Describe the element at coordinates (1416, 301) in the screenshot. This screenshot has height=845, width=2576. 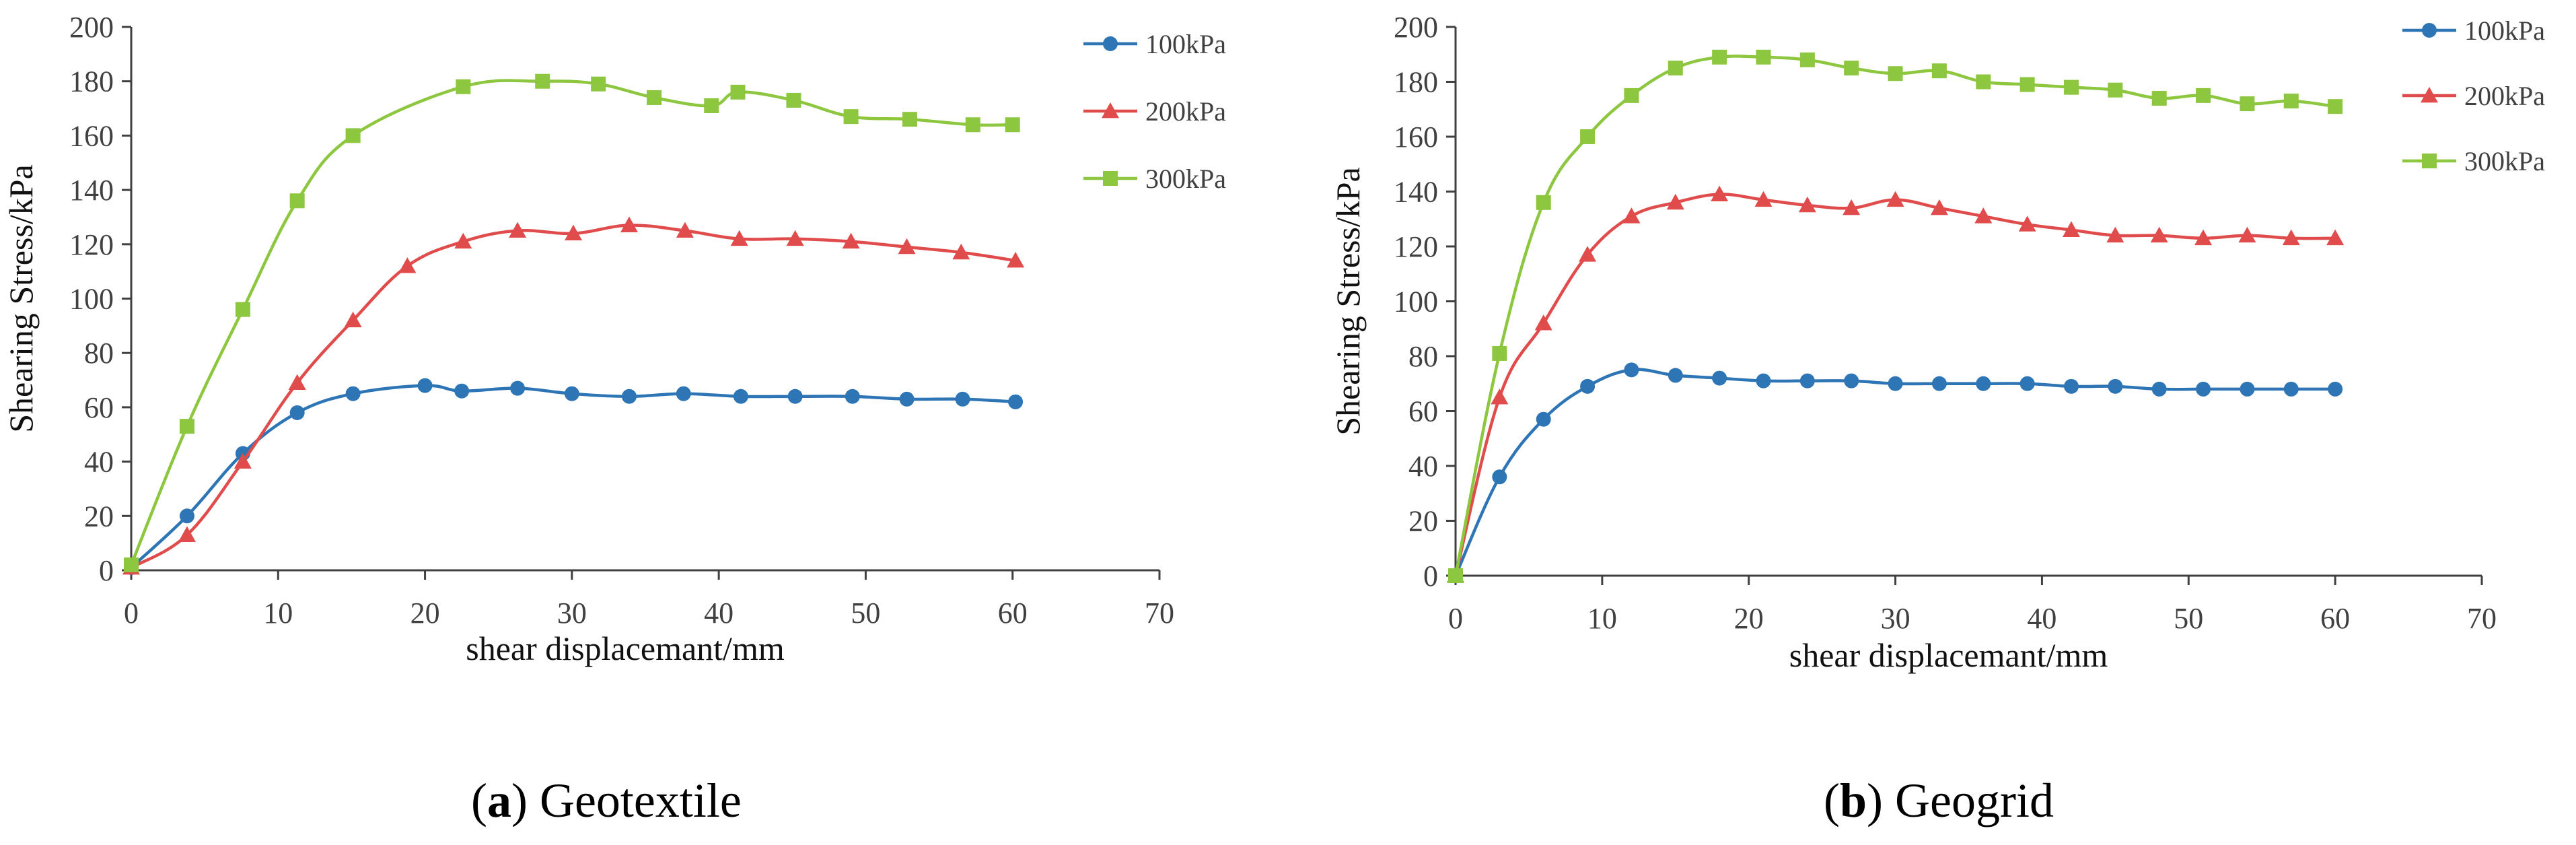
I see `y-tick-label: 100` at that location.